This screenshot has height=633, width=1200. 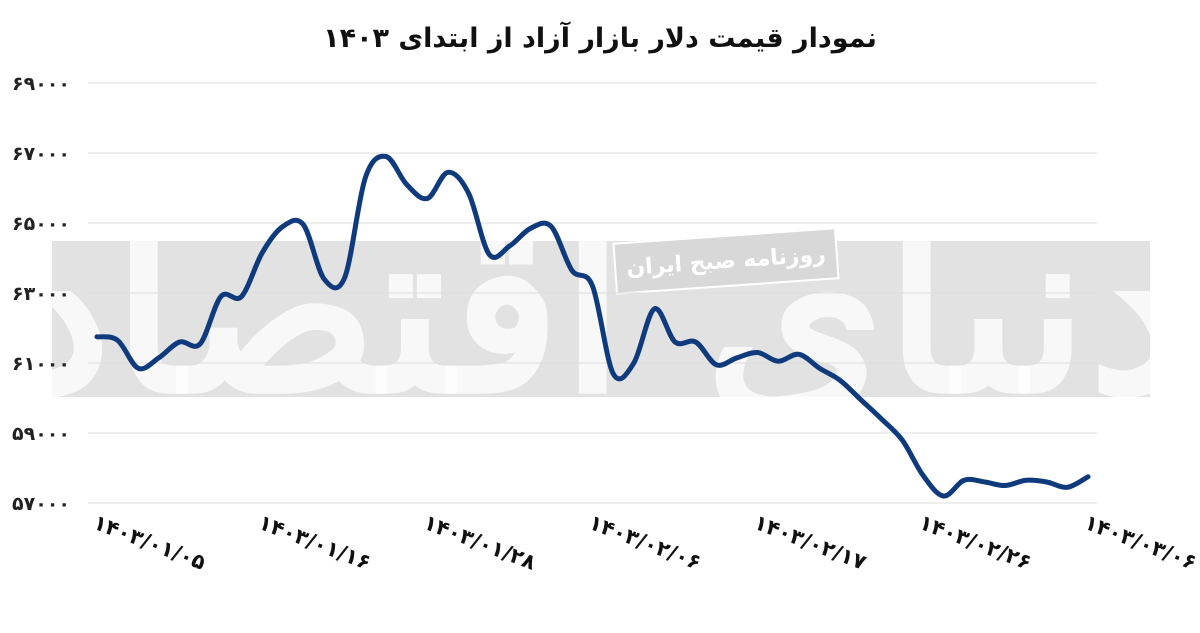 I want to click on watermark-banner: روزنامه صبح ایران, so click(x=726, y=261).